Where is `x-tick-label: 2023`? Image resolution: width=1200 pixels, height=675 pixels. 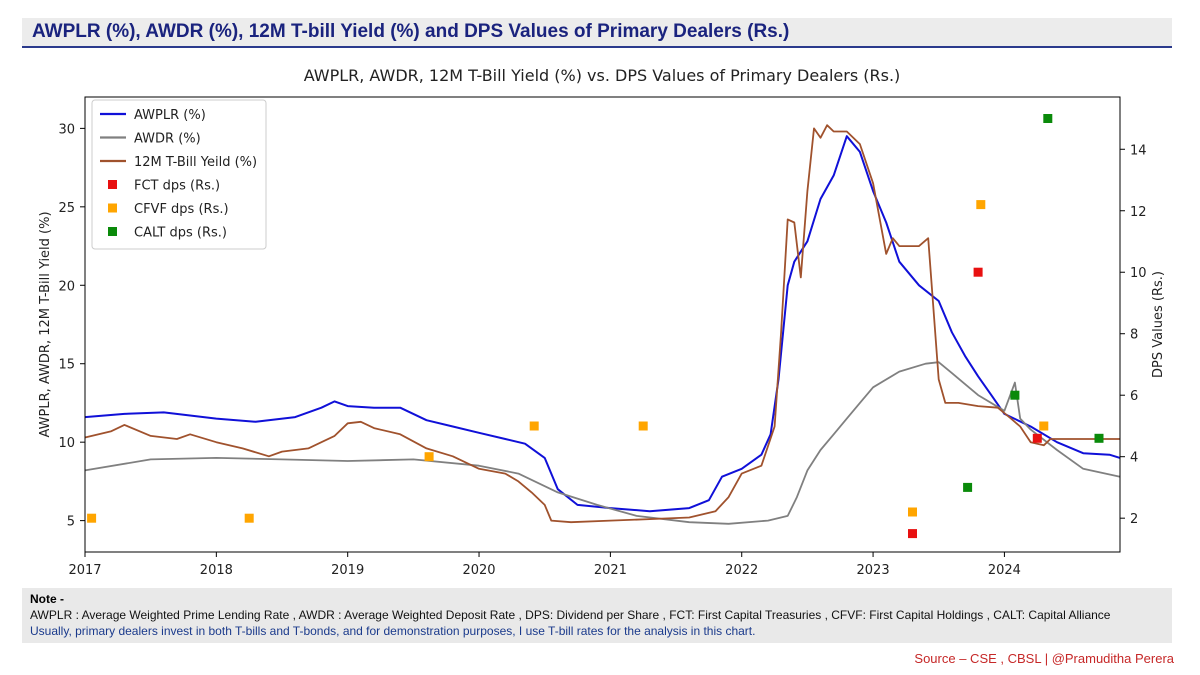
x-tick-label: 2023 is located at coordinates (873, 570).